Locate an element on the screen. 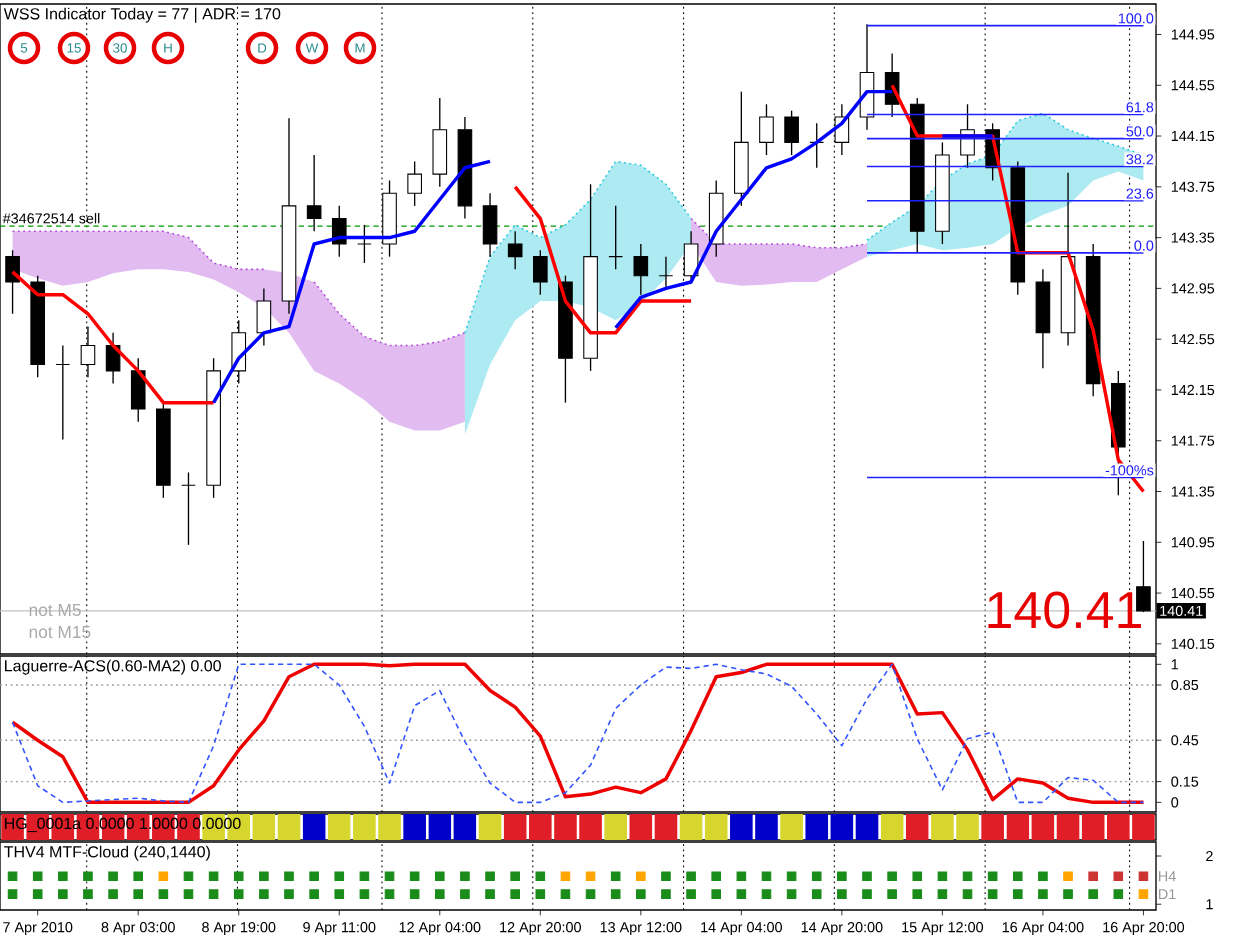  chart-title: Laguerre-ACS(0.60-MA2) 0.00 is located at coordinates (113, 667).